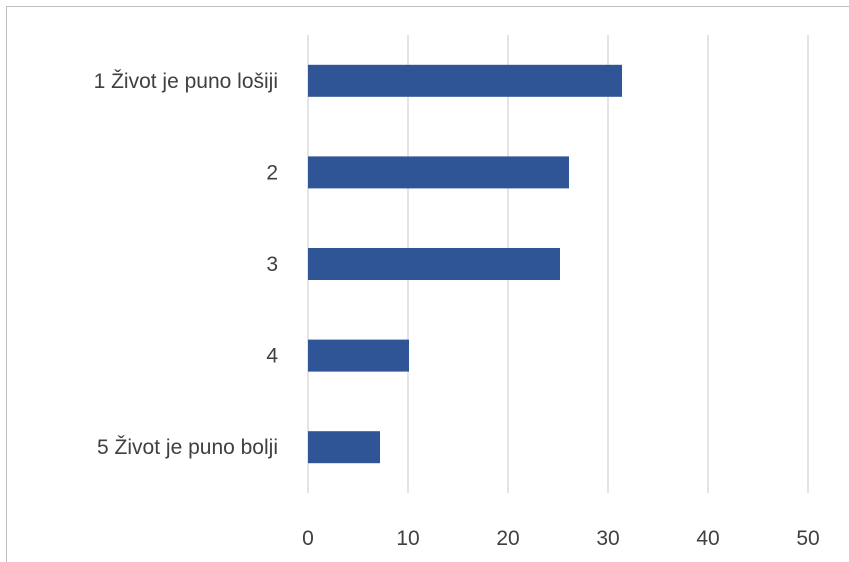 Image resolution: width=849 pixels, height=562 pixels. What do you see at coordinates (272, 172) in the screenshot?
I see `category-label: 2` at bounding box center [272, 172].